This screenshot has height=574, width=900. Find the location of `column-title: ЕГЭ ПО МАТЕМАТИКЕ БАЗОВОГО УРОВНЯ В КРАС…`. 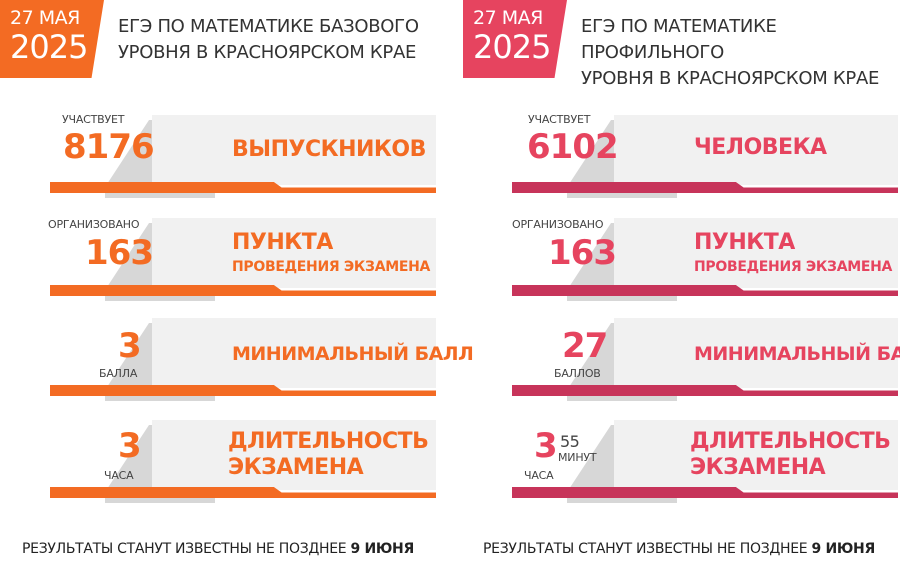

column-title: ЕГЭ ПО МАТЕМАТИКЕ БАЗОВОГО УРОВНЯ В КРАС… is located at coordinates (268, 39).